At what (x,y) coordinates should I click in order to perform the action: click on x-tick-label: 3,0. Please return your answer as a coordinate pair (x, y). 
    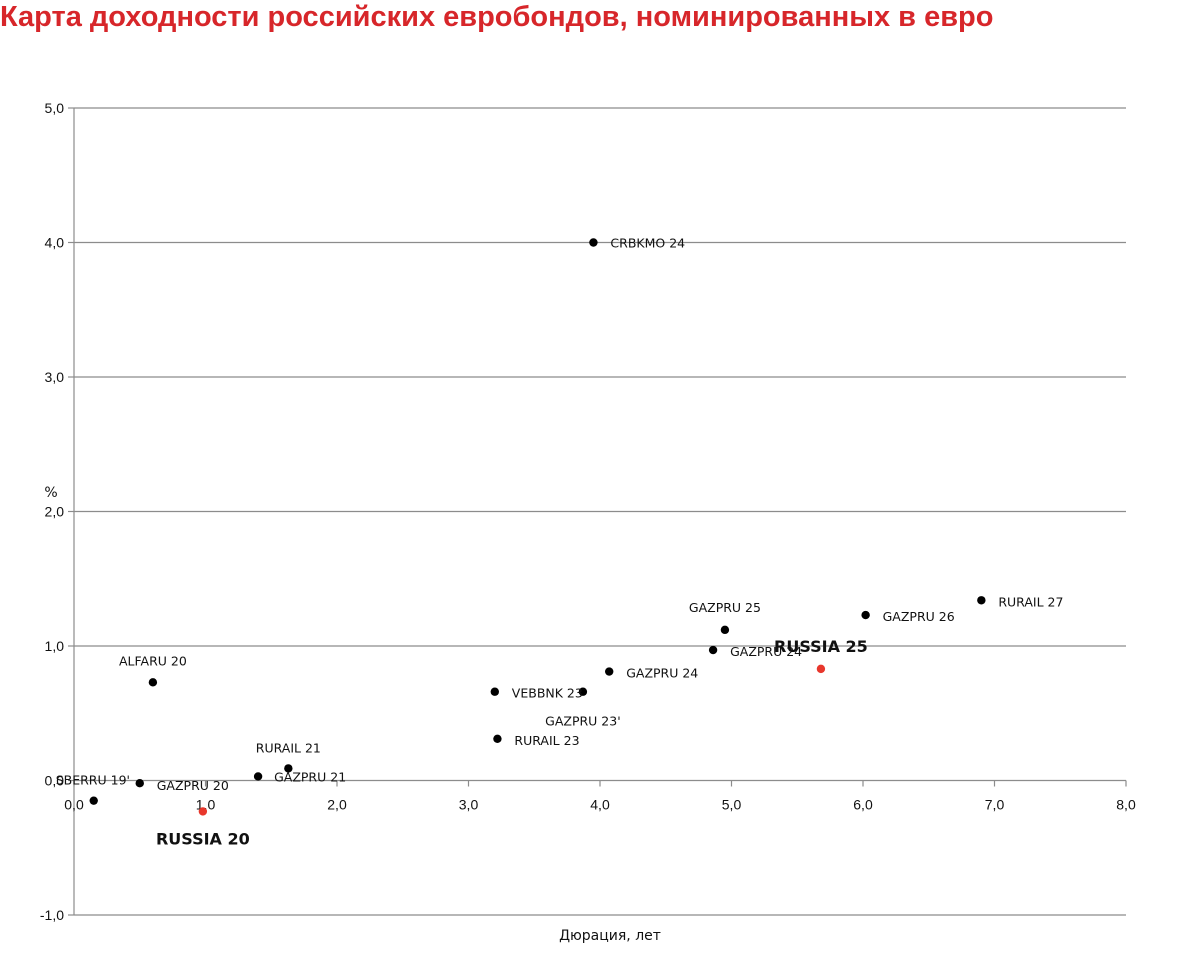
    Looking at the image, I should click on (469, 805).